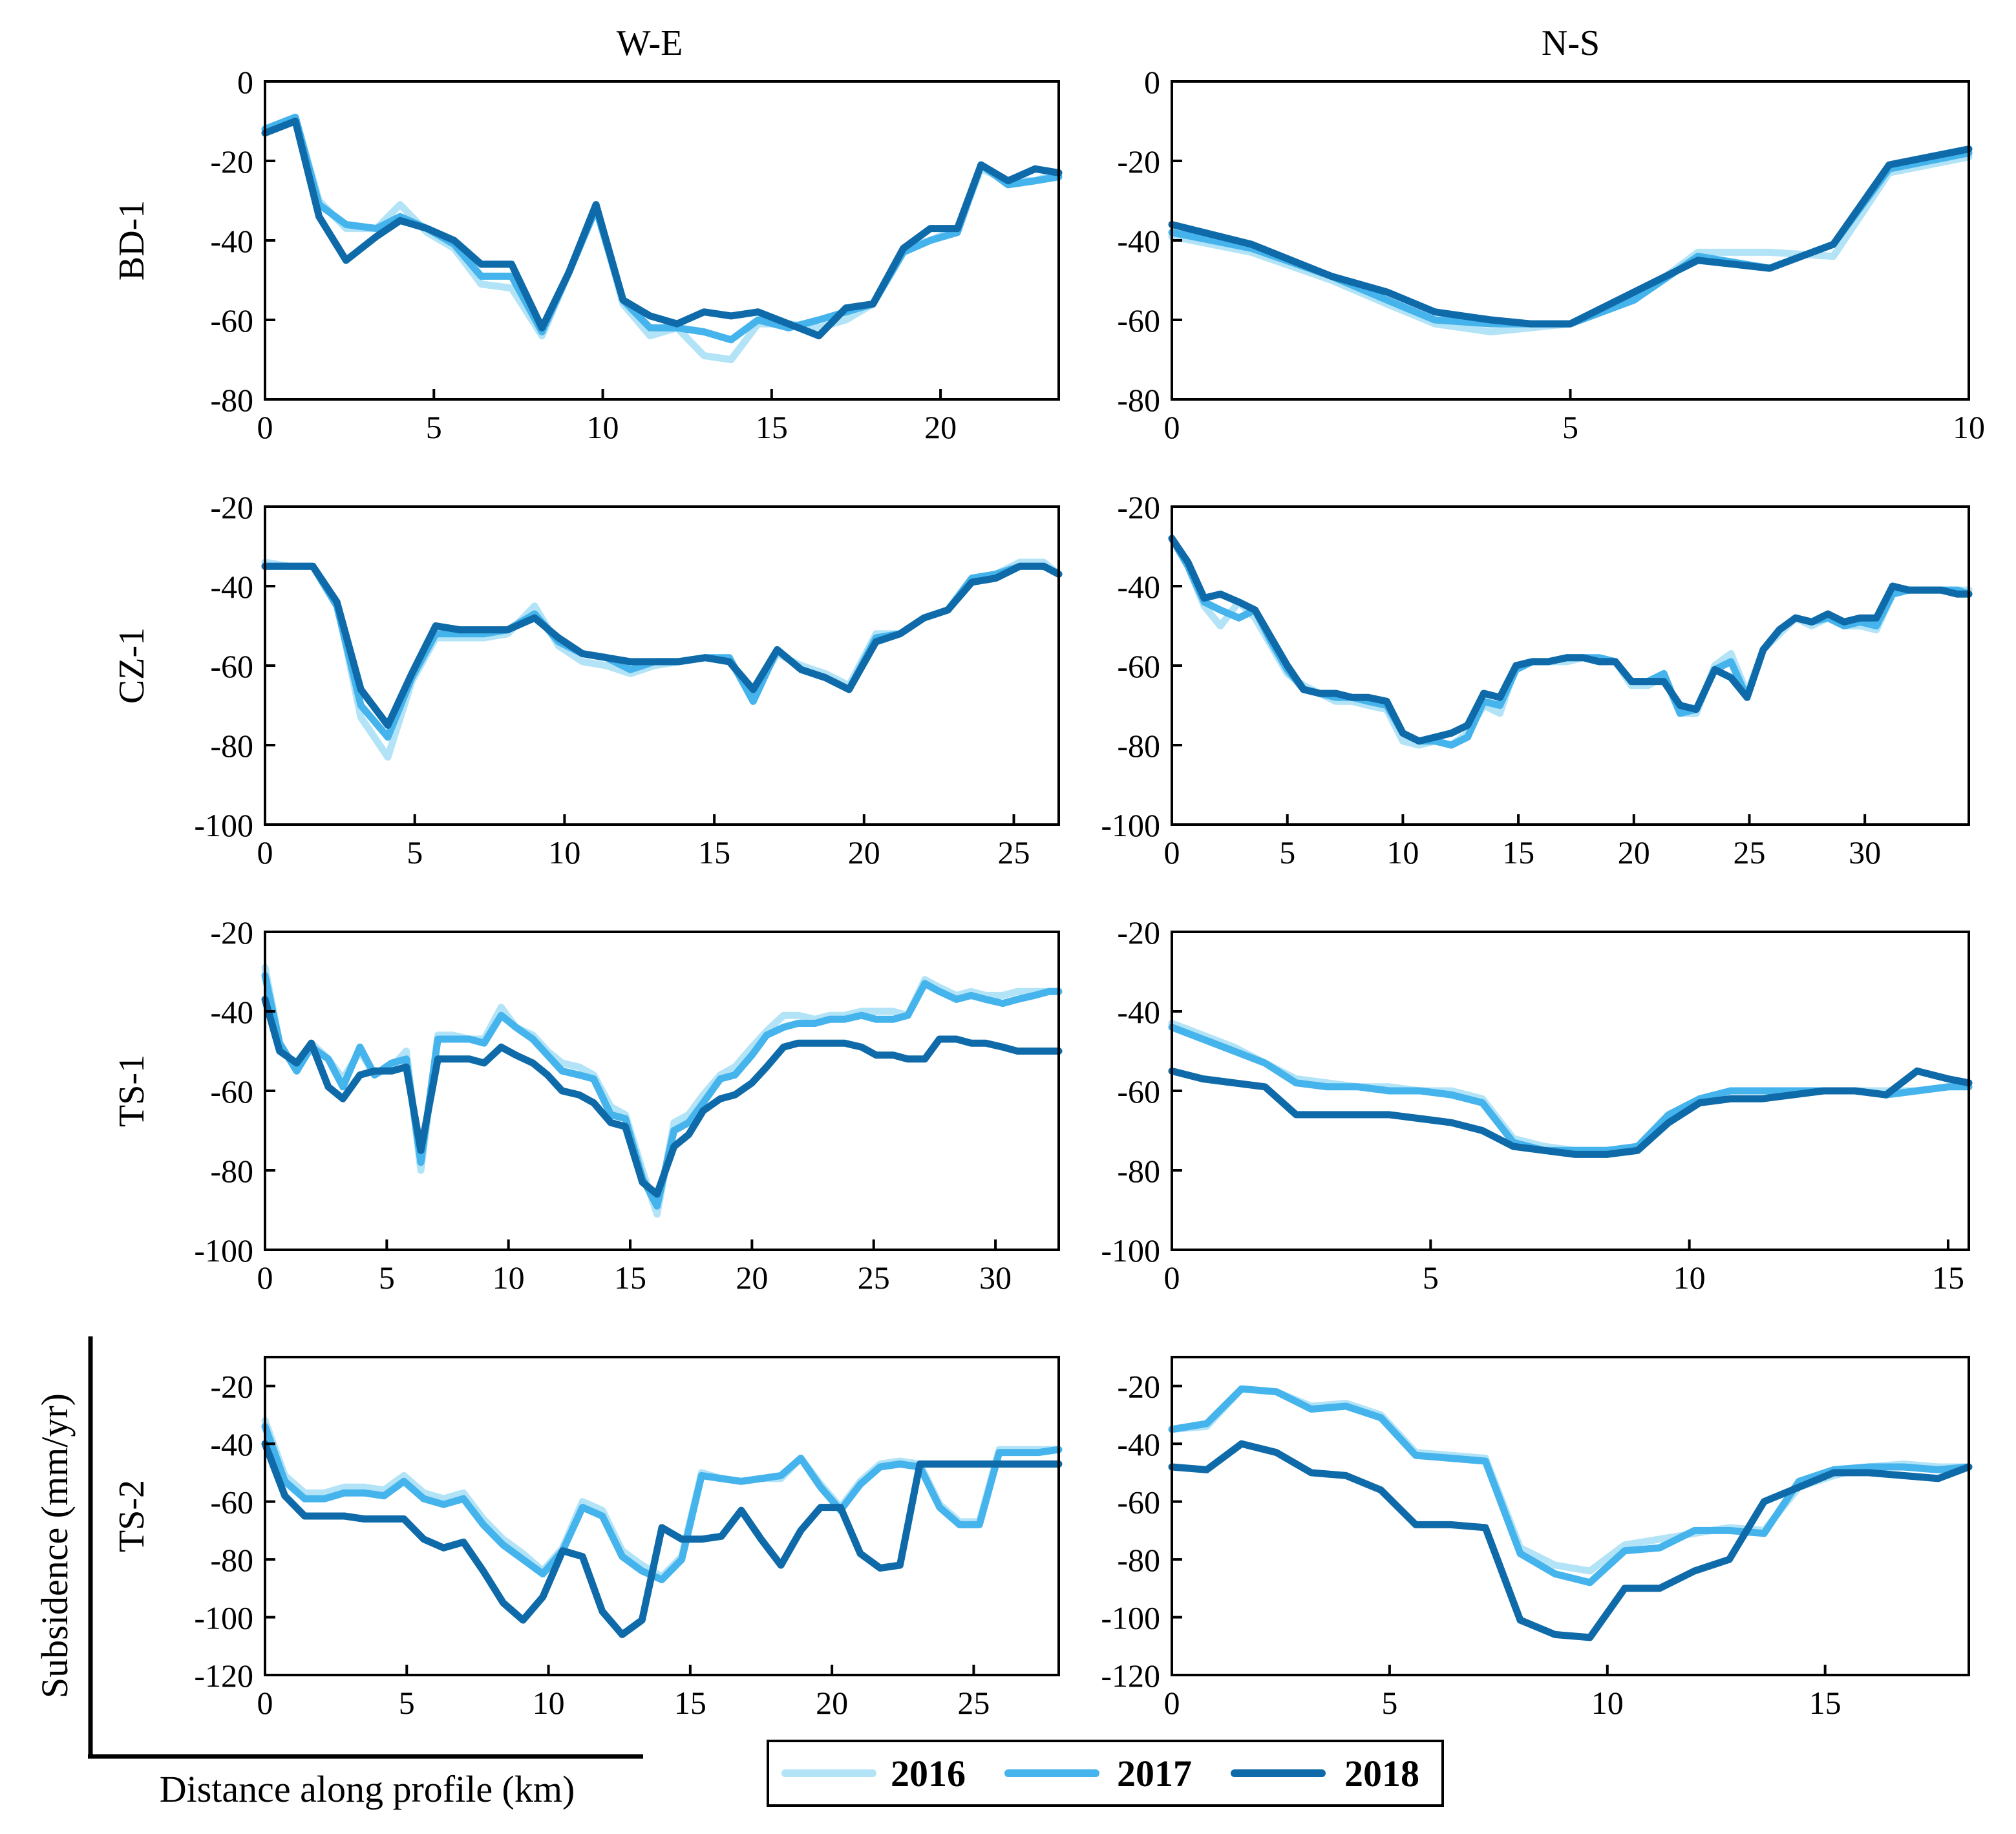 Image resolution: width=2016 pixels, height=1834 pixels. I want to click on panel-1-ns-ytick-label: -60, so click(1138, 320).